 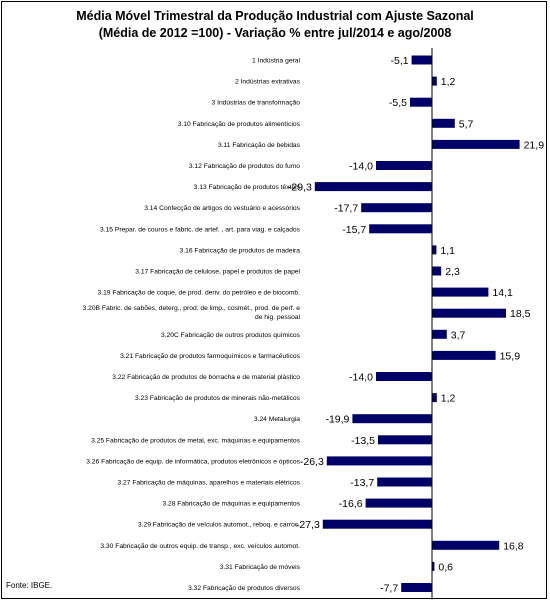 What do you see at coordinates (447, 251) in the screenshot?
I see `value-label: 1,1` at bounding box center [447, 251].